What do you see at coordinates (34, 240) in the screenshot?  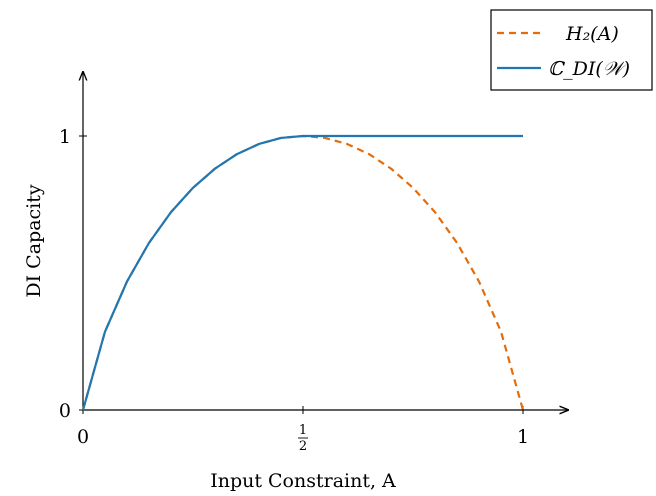 I see `y-axis-label: DI Capacity` at bounding box center [34, 240].